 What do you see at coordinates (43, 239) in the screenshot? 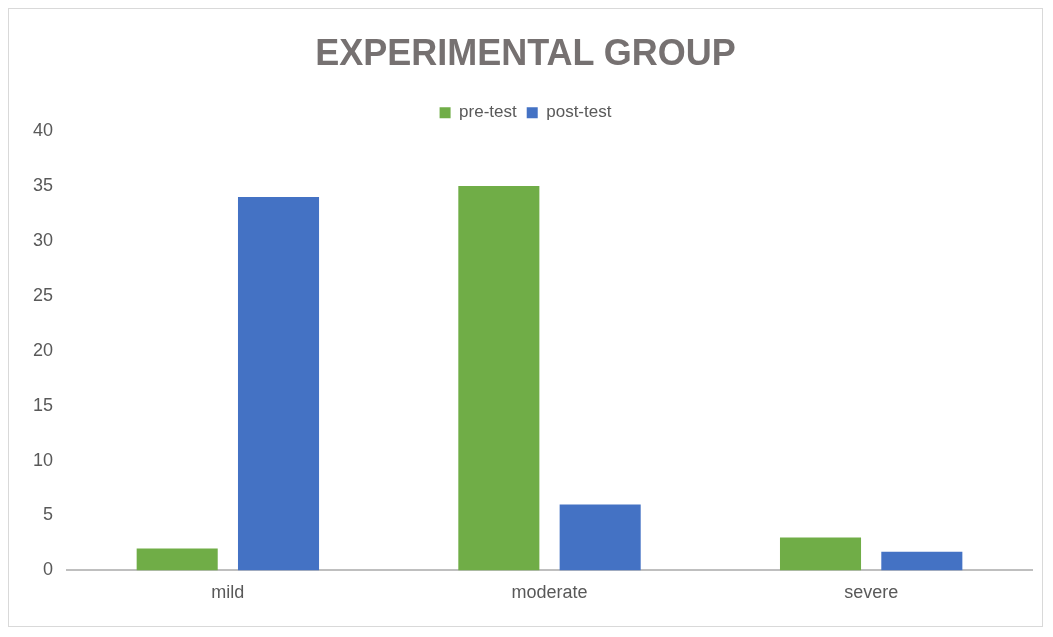
I see `y-tick-label: 30` at bounding box center [43, 239].